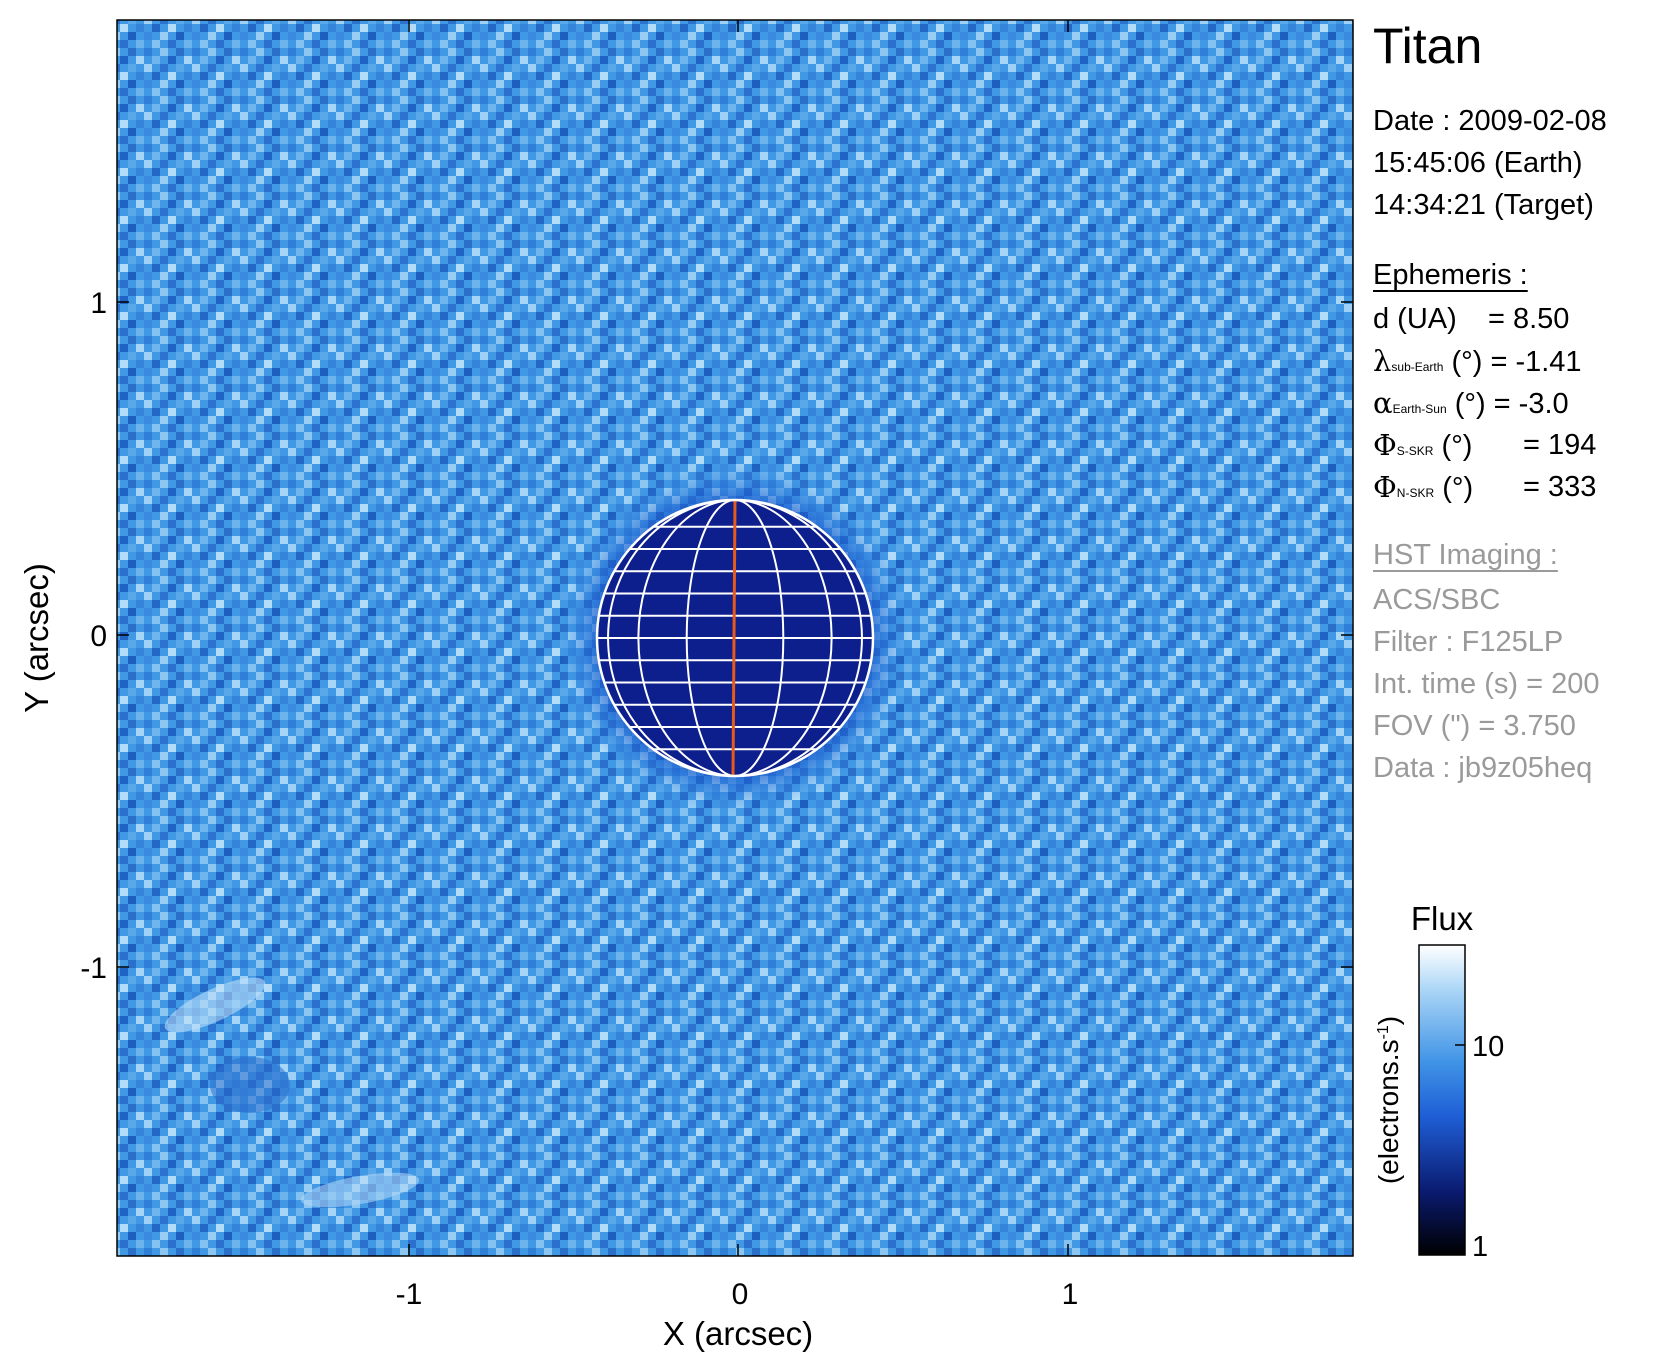 The image size is (1655, 1367). What do you see at coordinates (1437, 600) in the screenshot?
I see `imaging-instrument: ACS/SBC` at bounding box center [1437, 600].